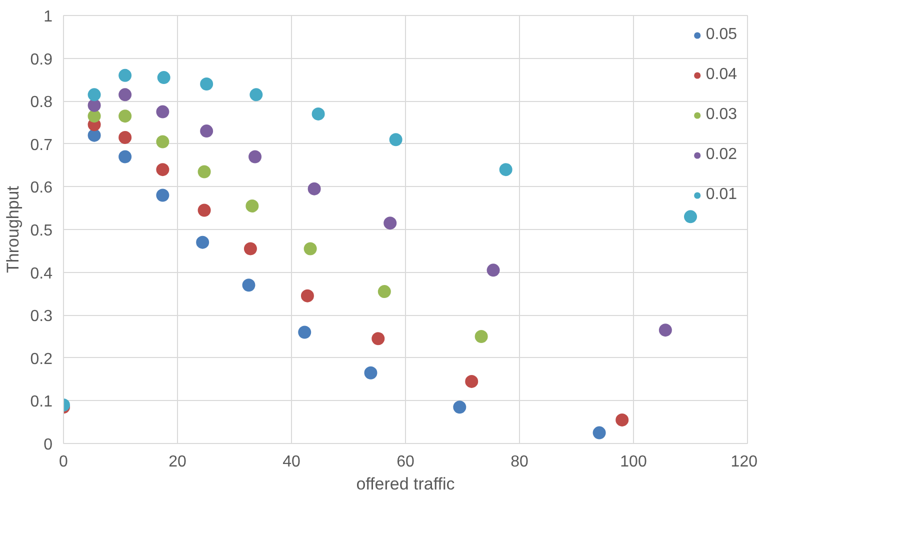  Describe the element at coordinates (41, 59) in the screenshot. I see `y-tick-label: 0.9` at that location.